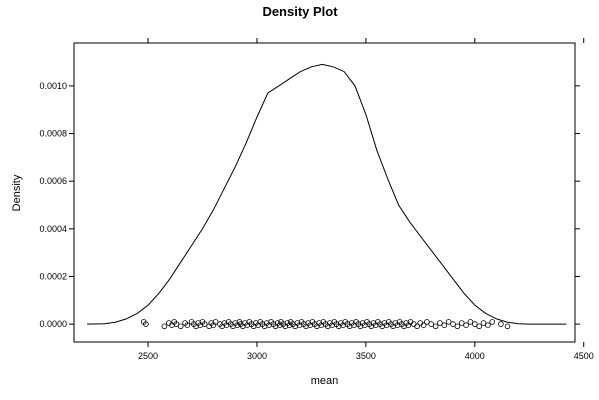 This screenshot has width=599, height=400. I want to click on x-tick-label: 4500, so click(584, 356).